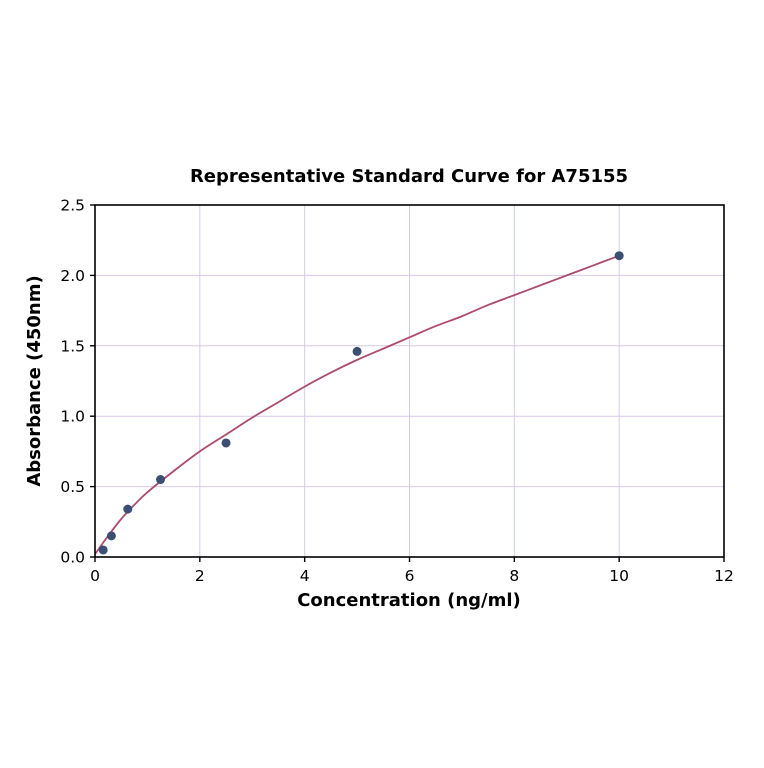 This screenshot has height=768, width=764. Describe the element at coordinates (72, 206) in the screenshot. I see `y-tick-label: 2.5` at that location.